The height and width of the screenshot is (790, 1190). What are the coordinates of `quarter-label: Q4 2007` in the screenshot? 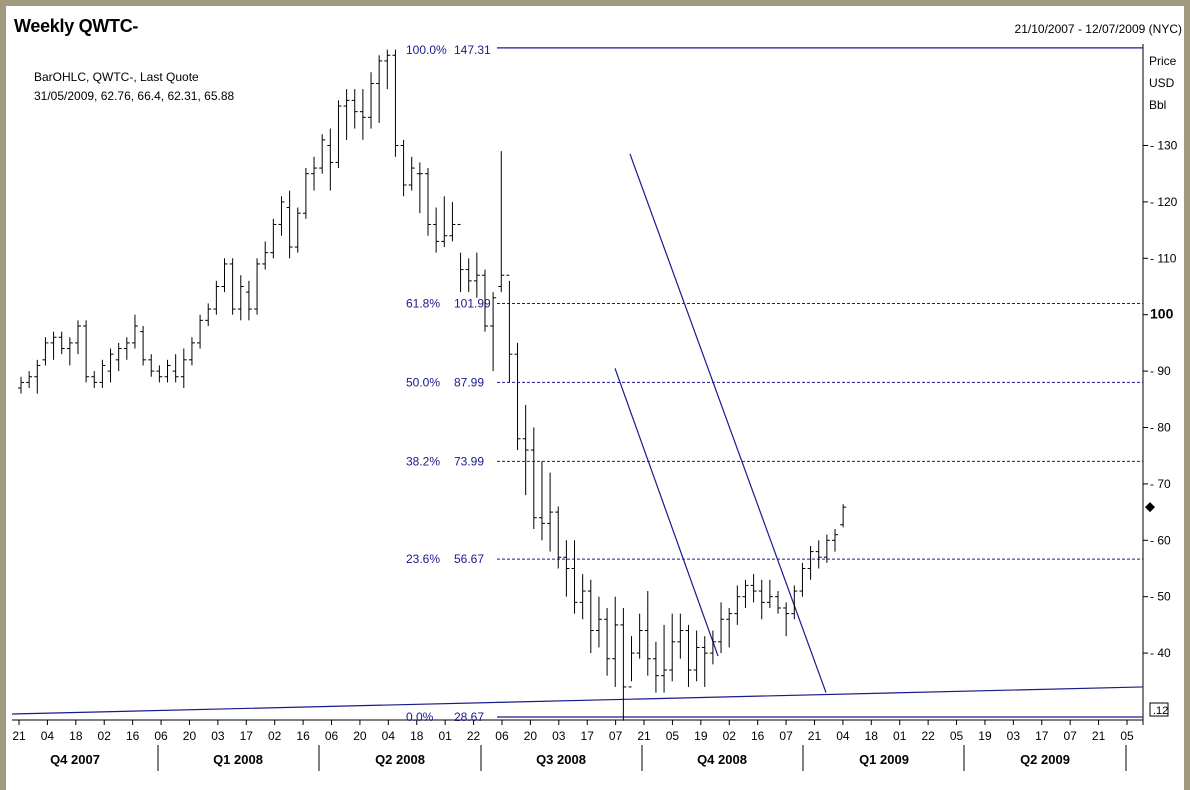 It's located at (75, 759).